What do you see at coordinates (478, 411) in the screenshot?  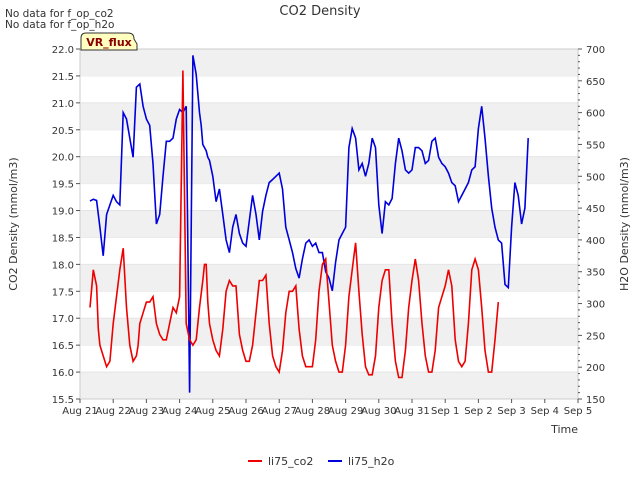 I see `x-tick-label: Sep 2` at bounding box center [478, 411].